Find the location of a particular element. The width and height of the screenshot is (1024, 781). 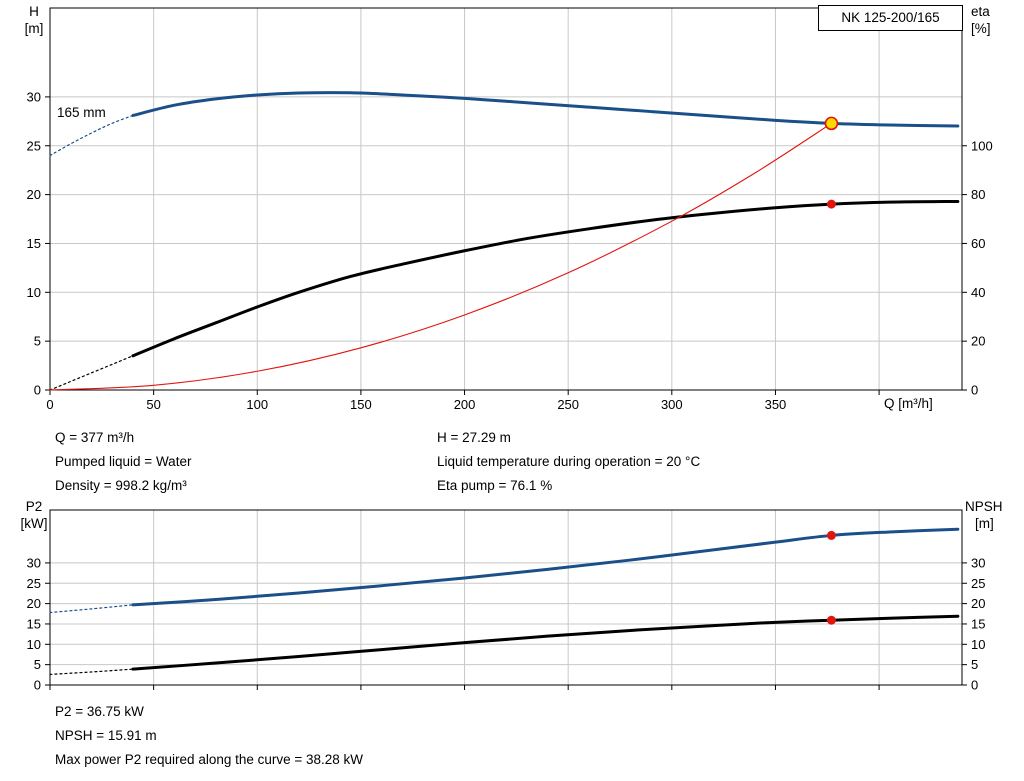

eta-axis-unit: [%] is located at coordinates (981, 28).